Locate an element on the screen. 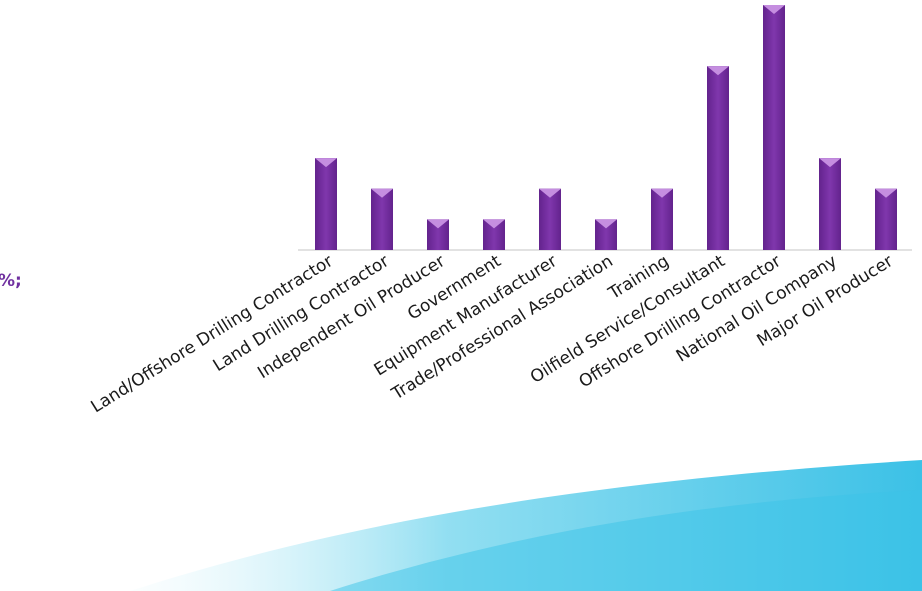  annotation: %; is located at coordinates (11, 281).